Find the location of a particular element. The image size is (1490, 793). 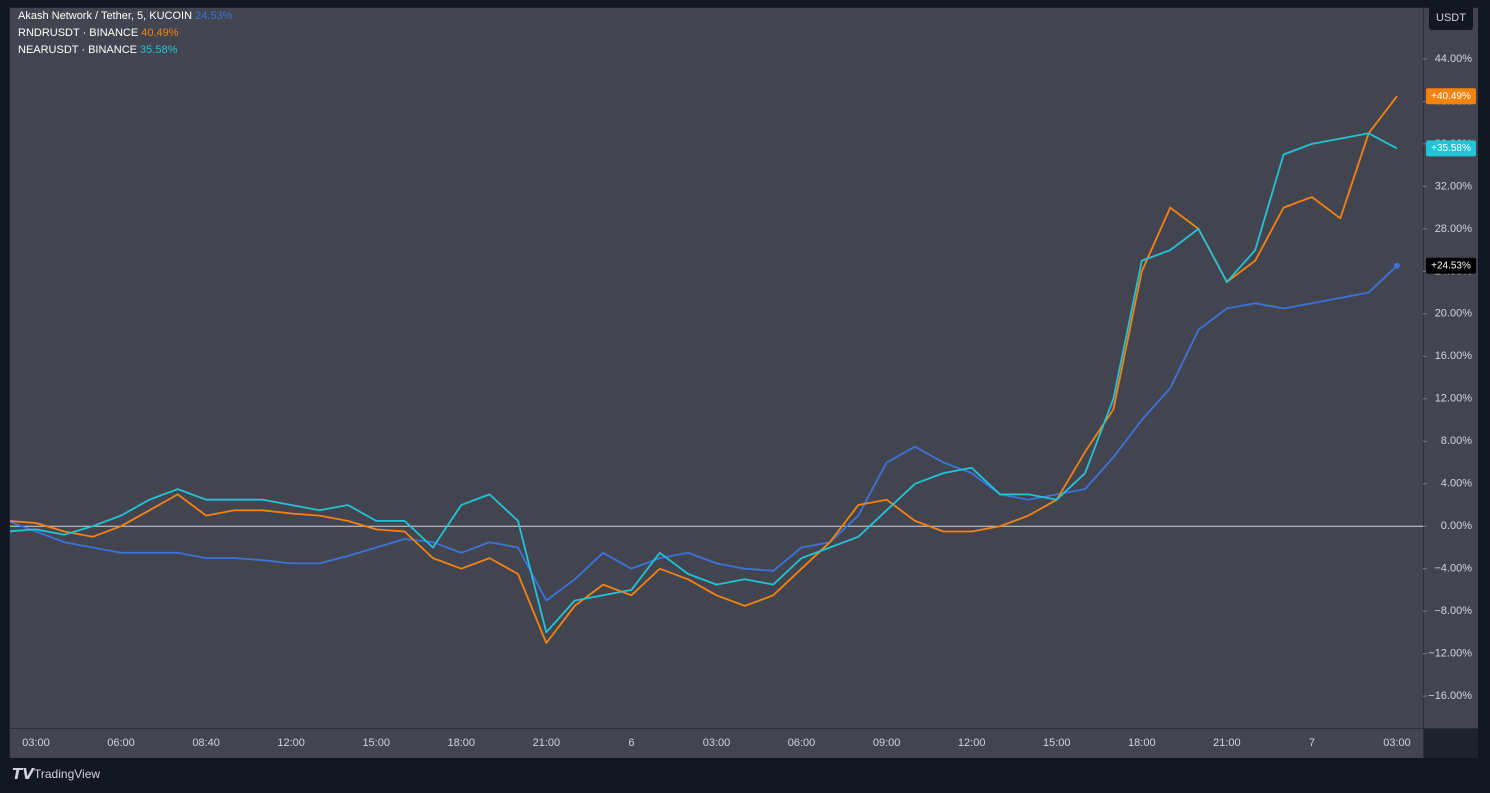

last-point is located at coordinates (1397, 265).